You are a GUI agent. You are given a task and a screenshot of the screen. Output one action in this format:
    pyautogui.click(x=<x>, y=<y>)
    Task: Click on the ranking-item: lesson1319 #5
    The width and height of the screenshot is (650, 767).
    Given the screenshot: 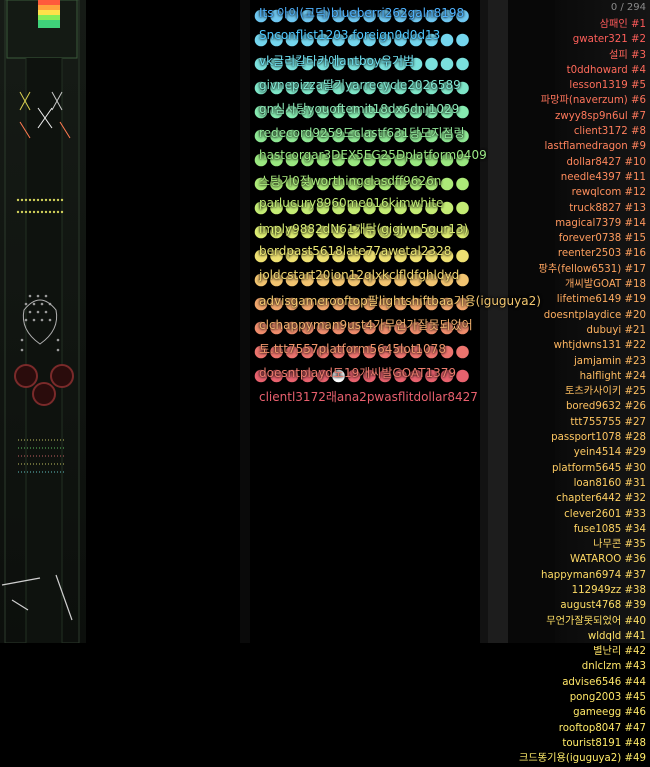 What is the action you would take?
    pyautogui.click(x=607, y=86)
    